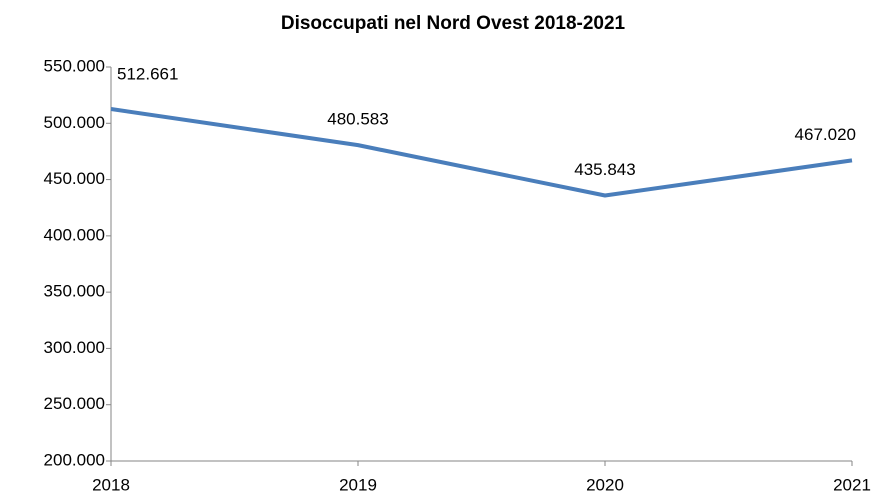  What do you see at coordinates (825, 134) in the screenshot?
I see `data-label: 467.020` at bounding box center [825, 134].